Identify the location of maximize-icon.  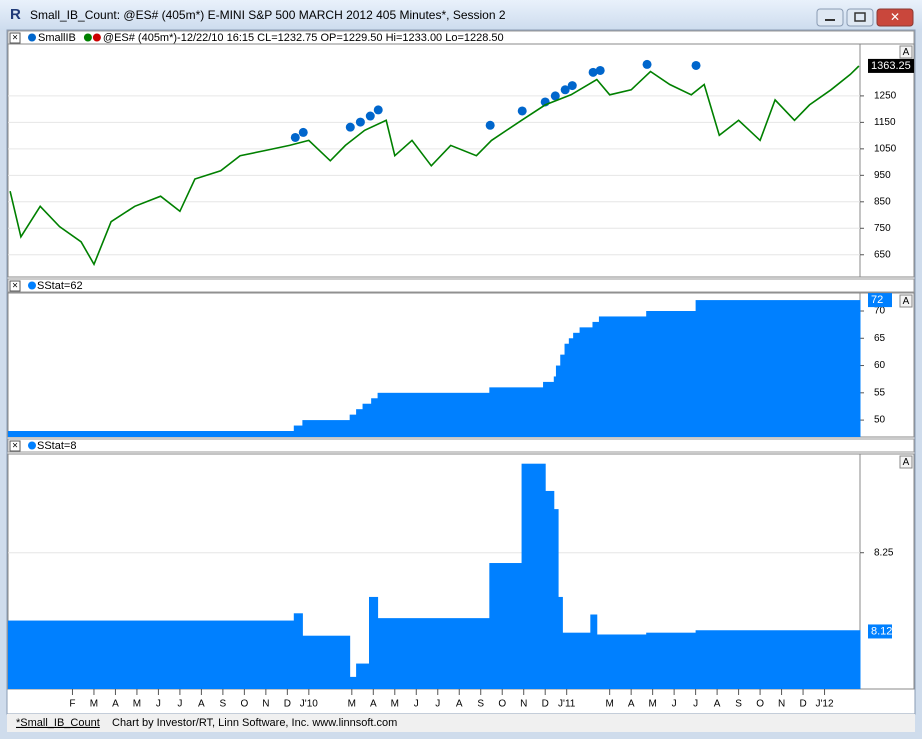
(860, 17).